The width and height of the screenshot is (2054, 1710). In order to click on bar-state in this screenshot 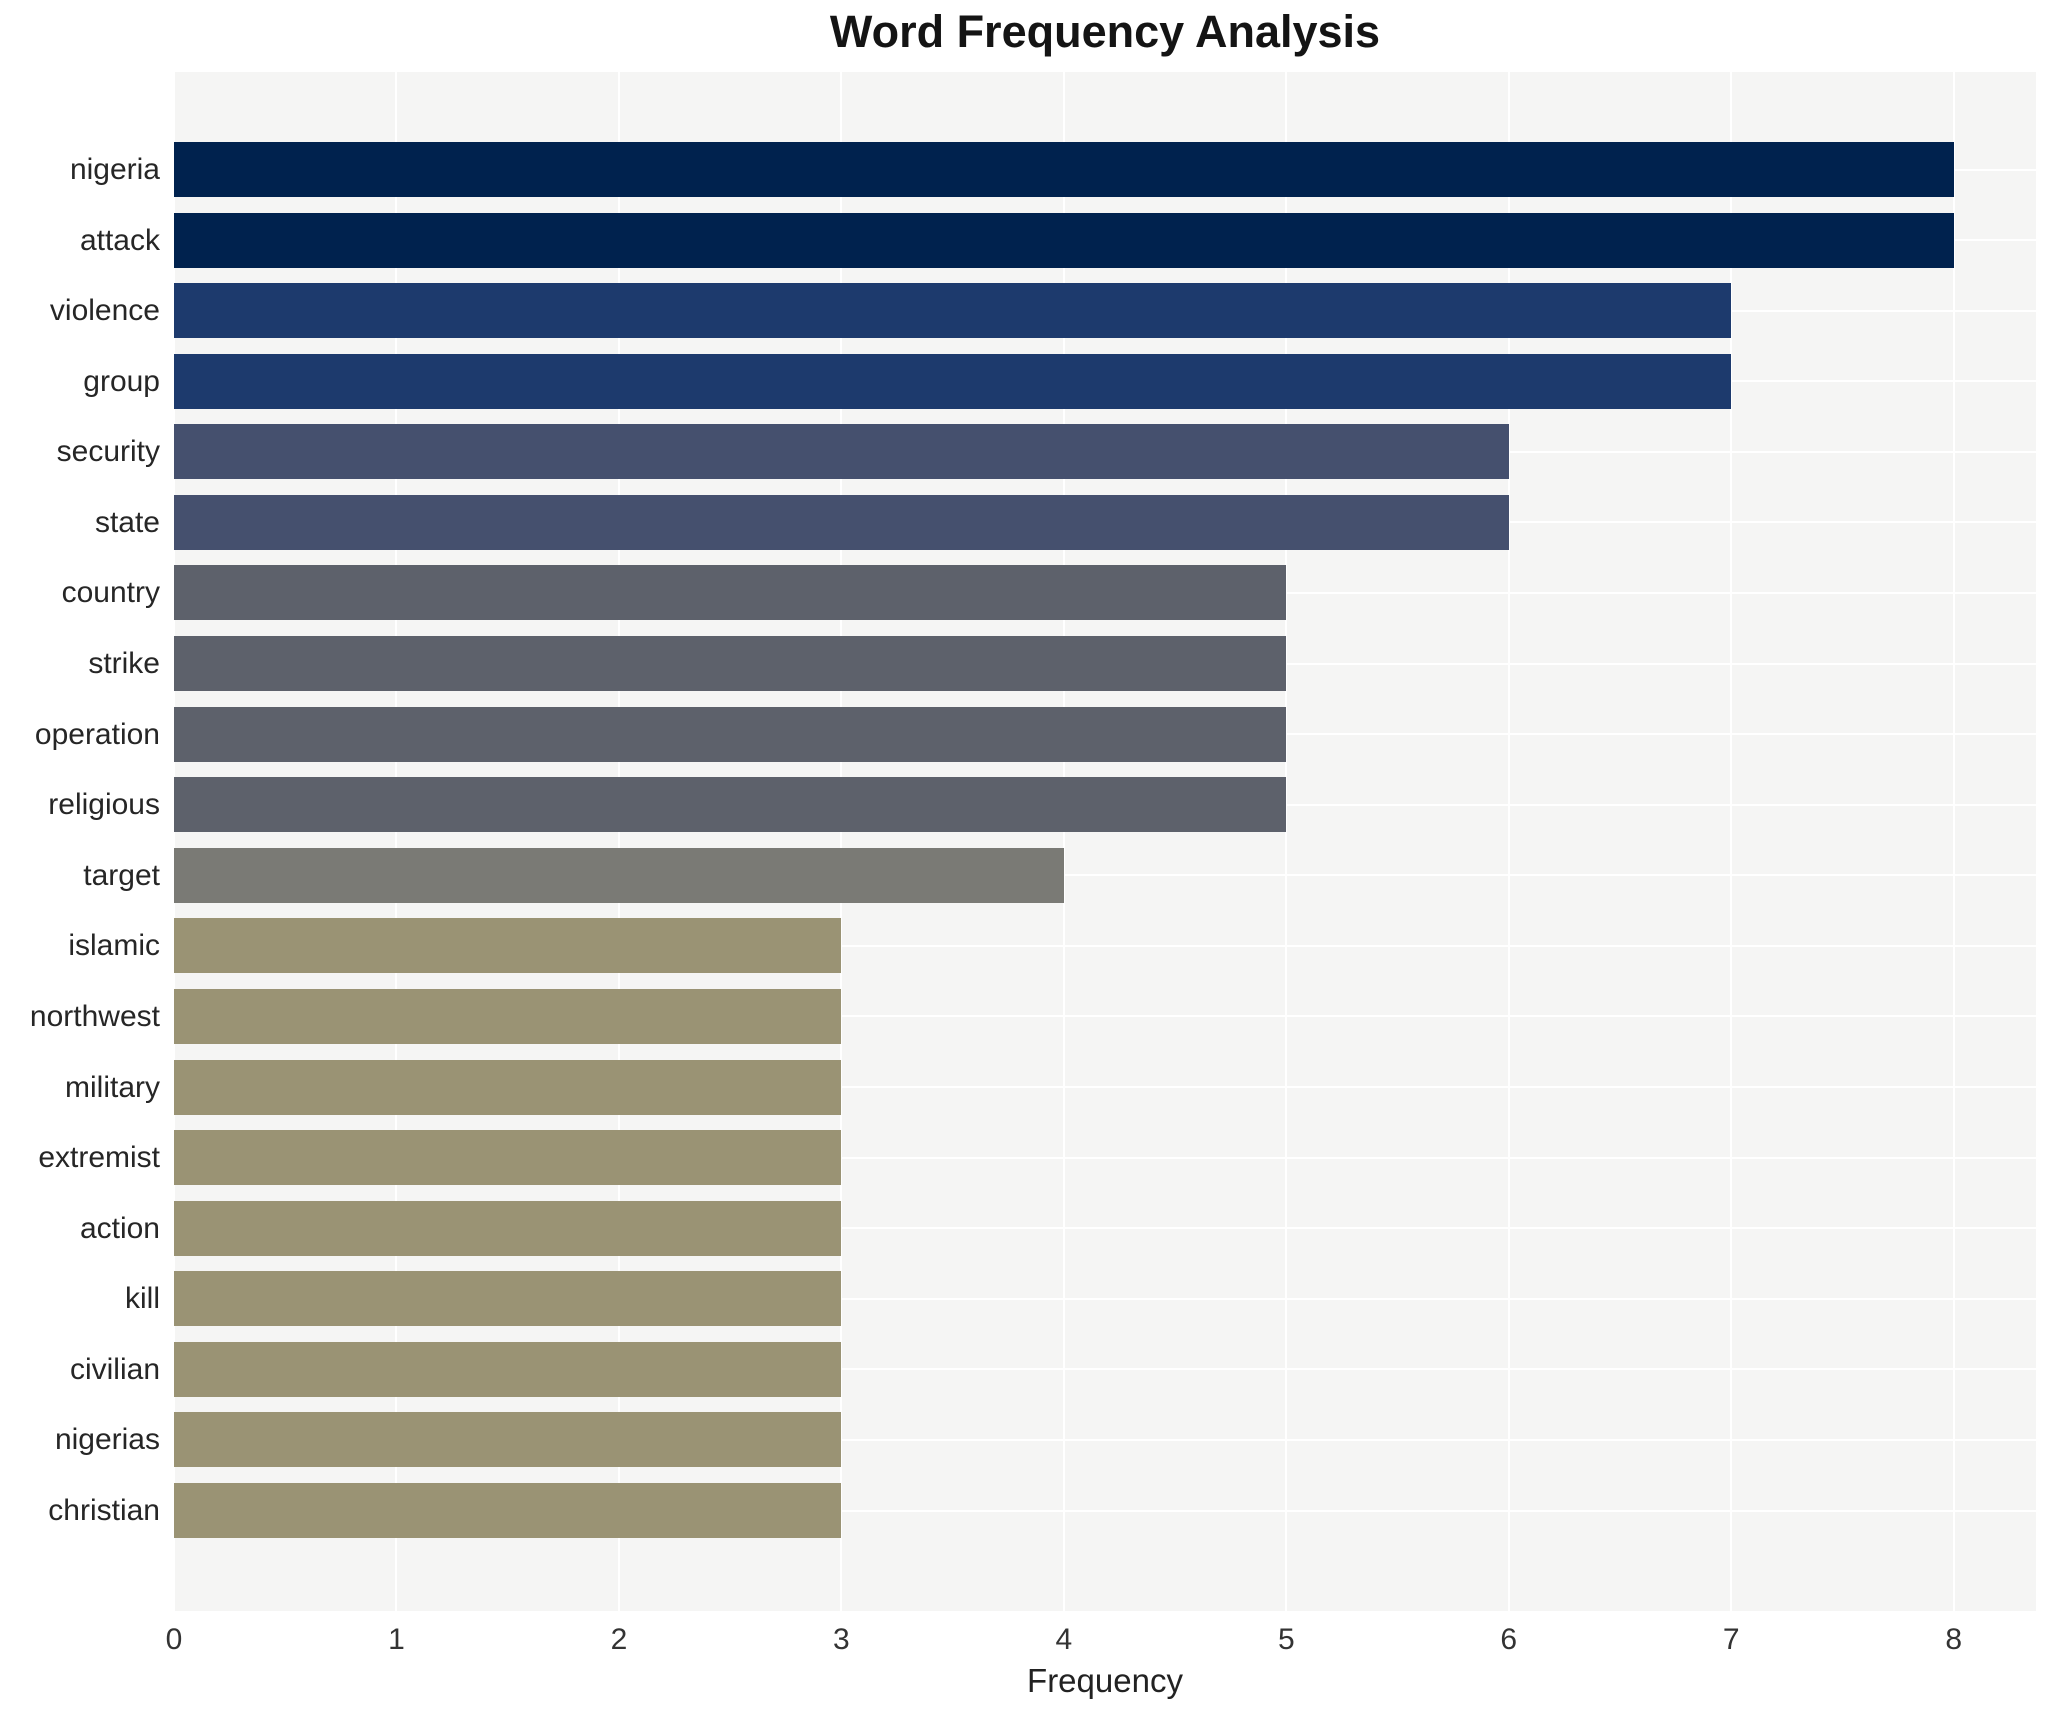, I will do `click(841, 522)`.